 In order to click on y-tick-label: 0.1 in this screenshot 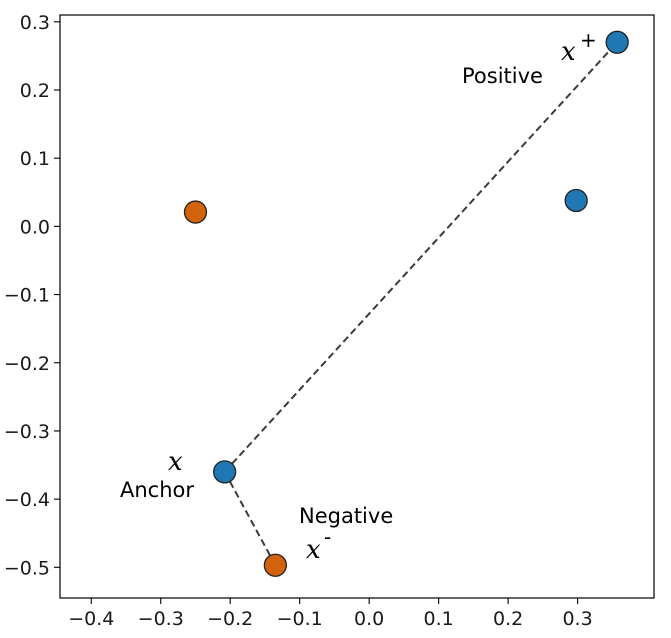, I will do `click(35, 159)`.